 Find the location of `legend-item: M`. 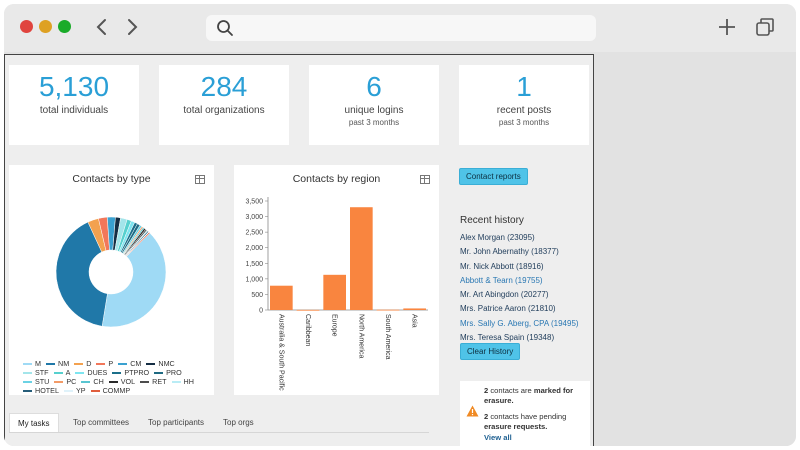

legend-item: M is located at coordinates (32, 363).